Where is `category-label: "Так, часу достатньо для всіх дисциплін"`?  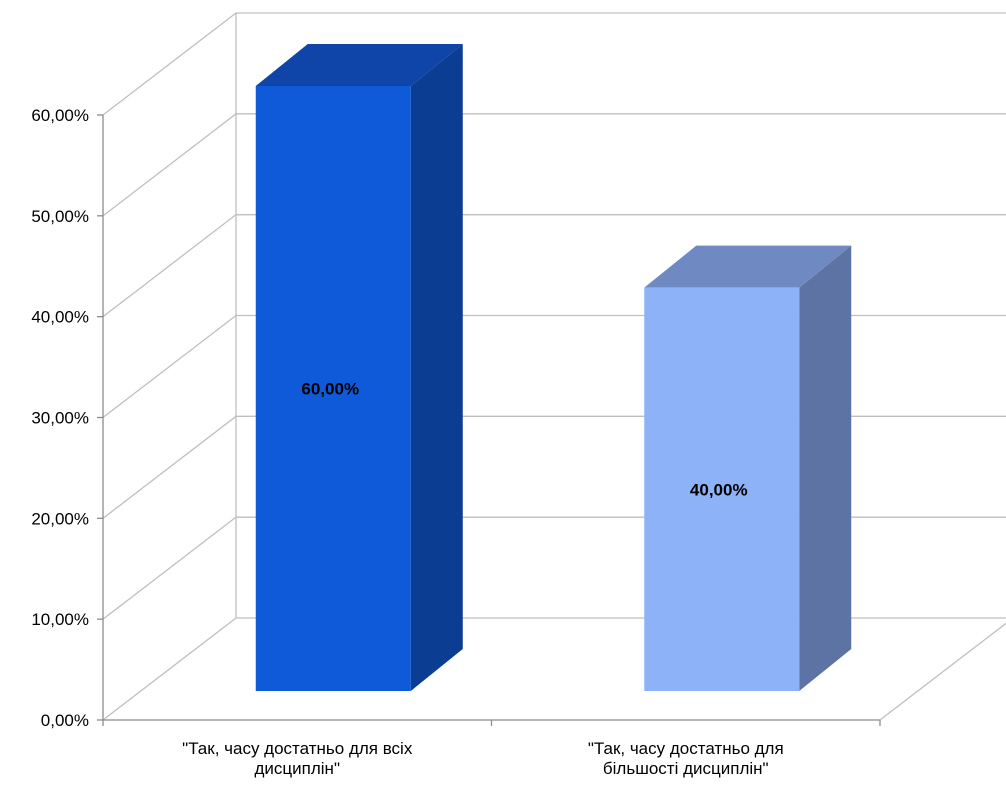 category-label: "Так, часу достатньо для всіх дисциплін" is located at coordinates (297, 758).